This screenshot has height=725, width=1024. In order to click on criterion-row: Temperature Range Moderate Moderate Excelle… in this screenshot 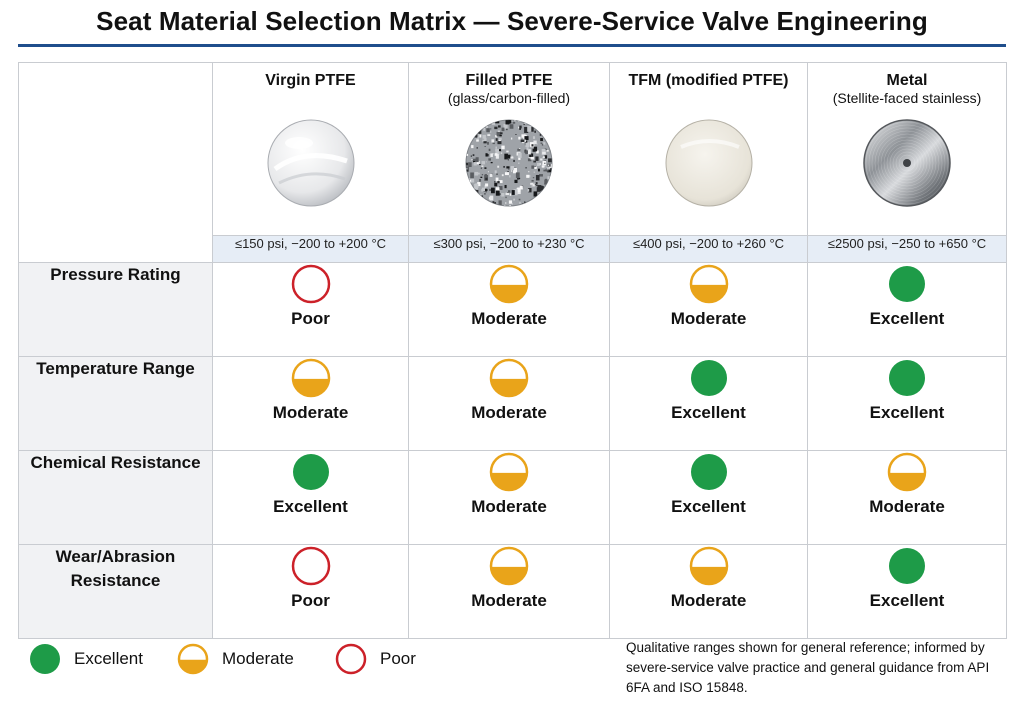, I will do `click(512, 403)`.